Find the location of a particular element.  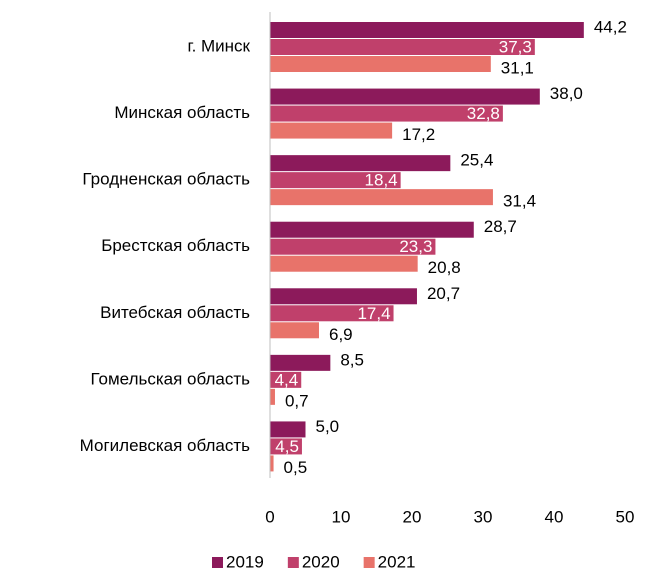

x-tick-label: 10 is located at coordinates (341, 516).